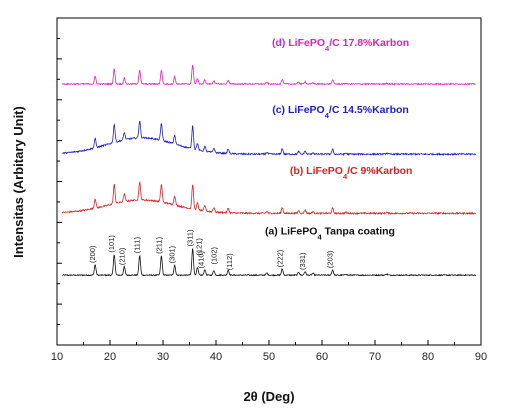 The height and width of the screenshot is (411, 520). I want to click on series-line-a, so click(269, 262).